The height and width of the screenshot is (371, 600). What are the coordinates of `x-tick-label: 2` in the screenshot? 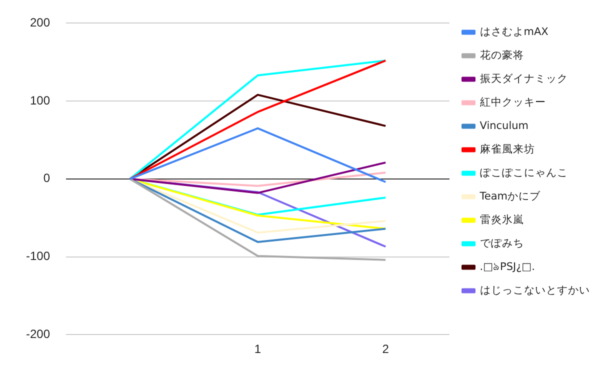 It's located at (386, 349).